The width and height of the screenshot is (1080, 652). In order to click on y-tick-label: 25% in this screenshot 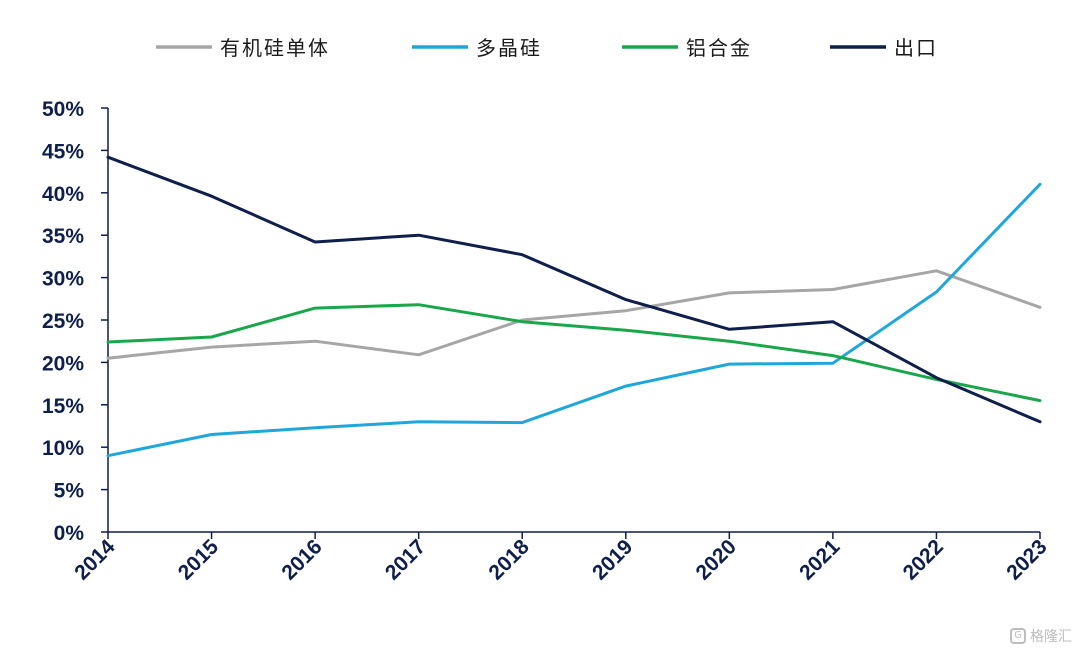, I will do `click(63, 321)`.